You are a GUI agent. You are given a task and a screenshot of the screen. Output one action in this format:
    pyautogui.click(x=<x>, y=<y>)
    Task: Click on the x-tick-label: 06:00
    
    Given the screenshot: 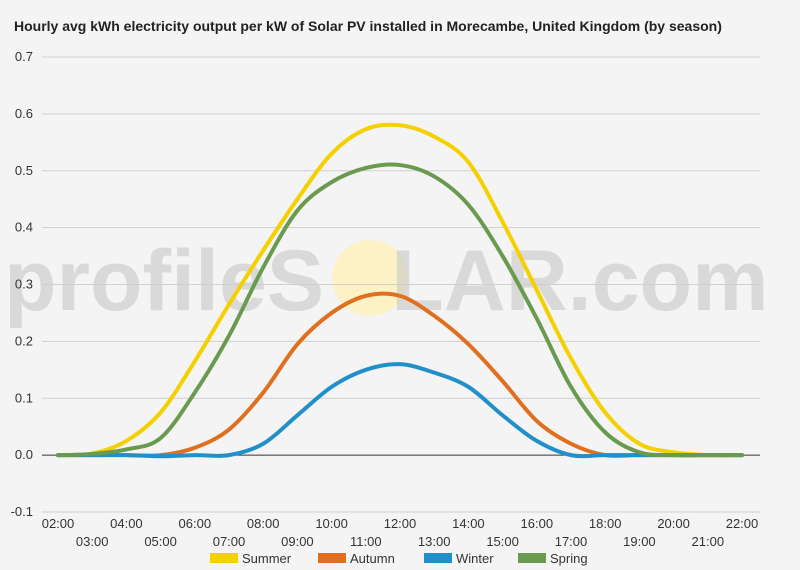 What is the action you would take?
    pyautogui.click(x=195, y=523)
    